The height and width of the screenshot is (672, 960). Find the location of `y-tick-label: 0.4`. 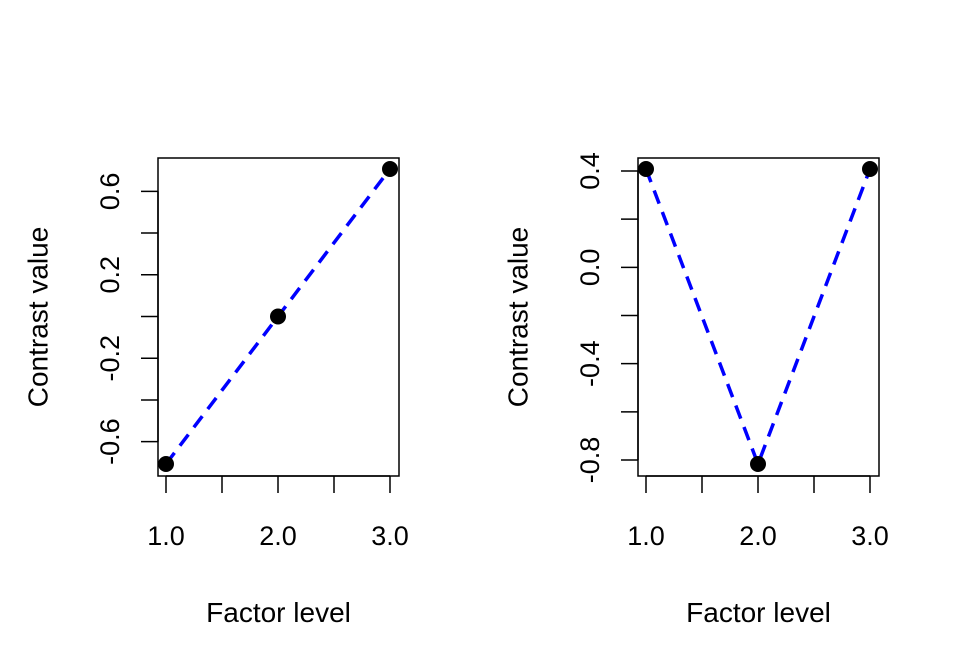

y-tick-label: 0.4 is located at coordinates (590, 171).